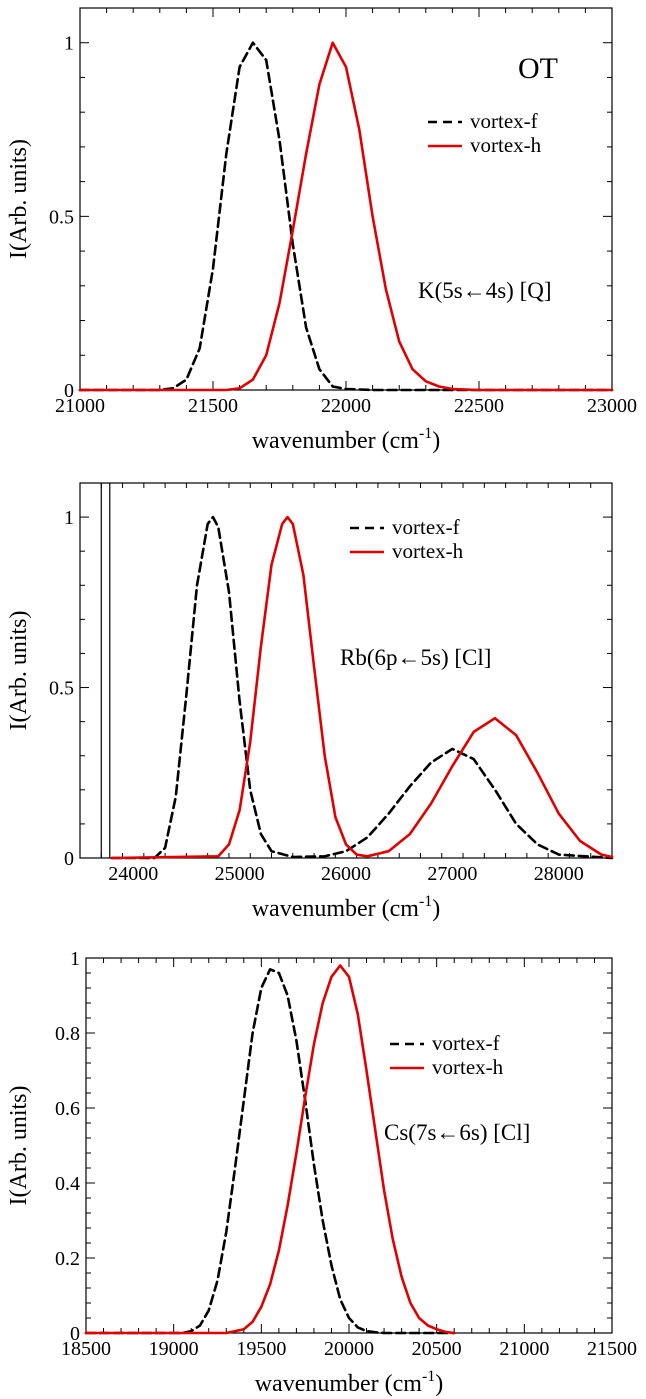  I want to click on transition-annotation: Rb(6p←5s) [Cl], so click(415, 657).